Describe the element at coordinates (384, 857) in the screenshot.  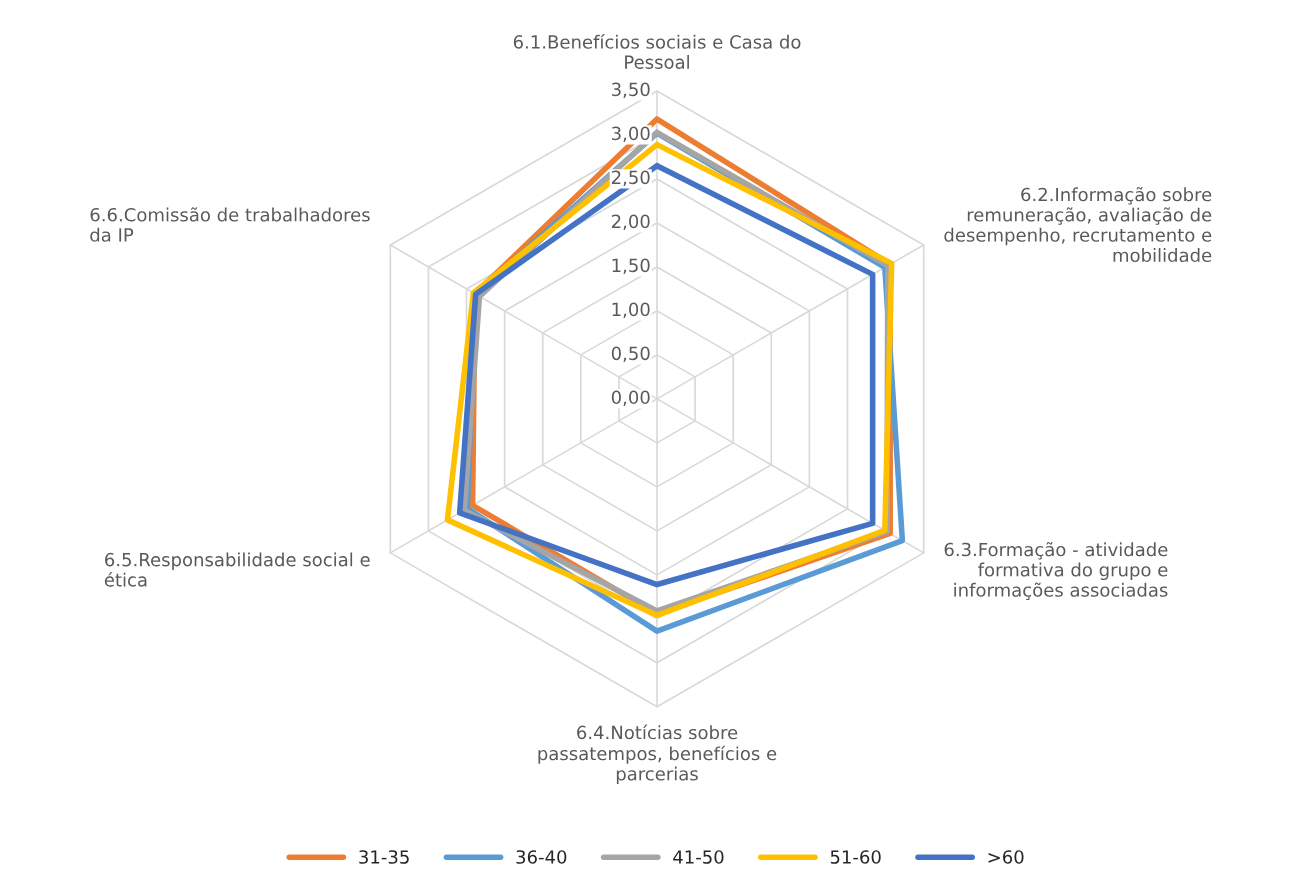
I see `legend-label: 31-35` at that location.